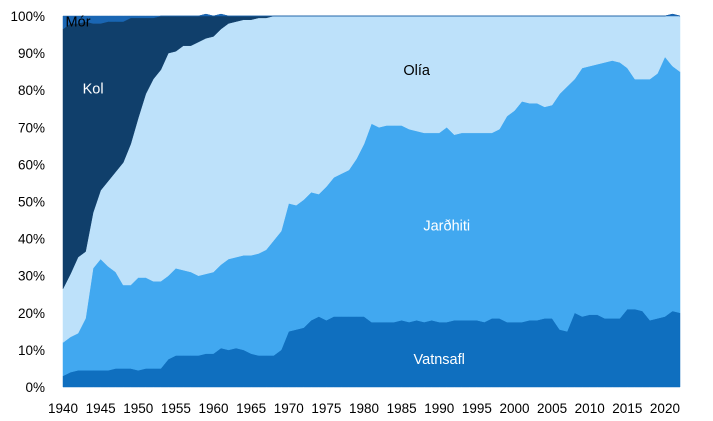 The image size is (713, 421). What do you see at coordinates (31, 276) in the screenshot?
I see `y-tick-label: 30%` at bounding box center [31, 276].